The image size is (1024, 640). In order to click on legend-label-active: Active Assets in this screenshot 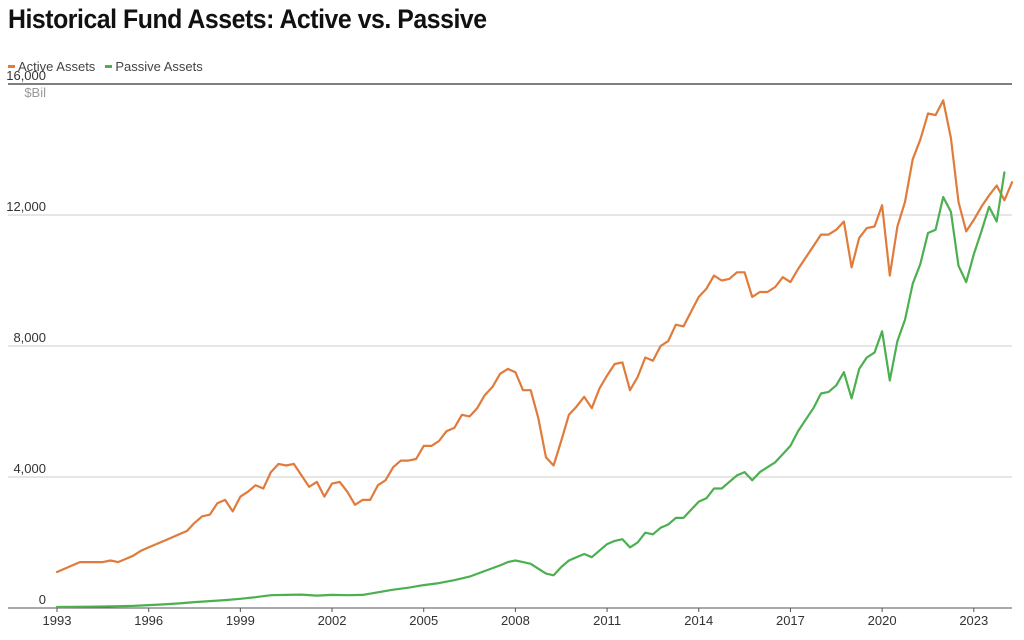, I will do `click(57, 66)`.